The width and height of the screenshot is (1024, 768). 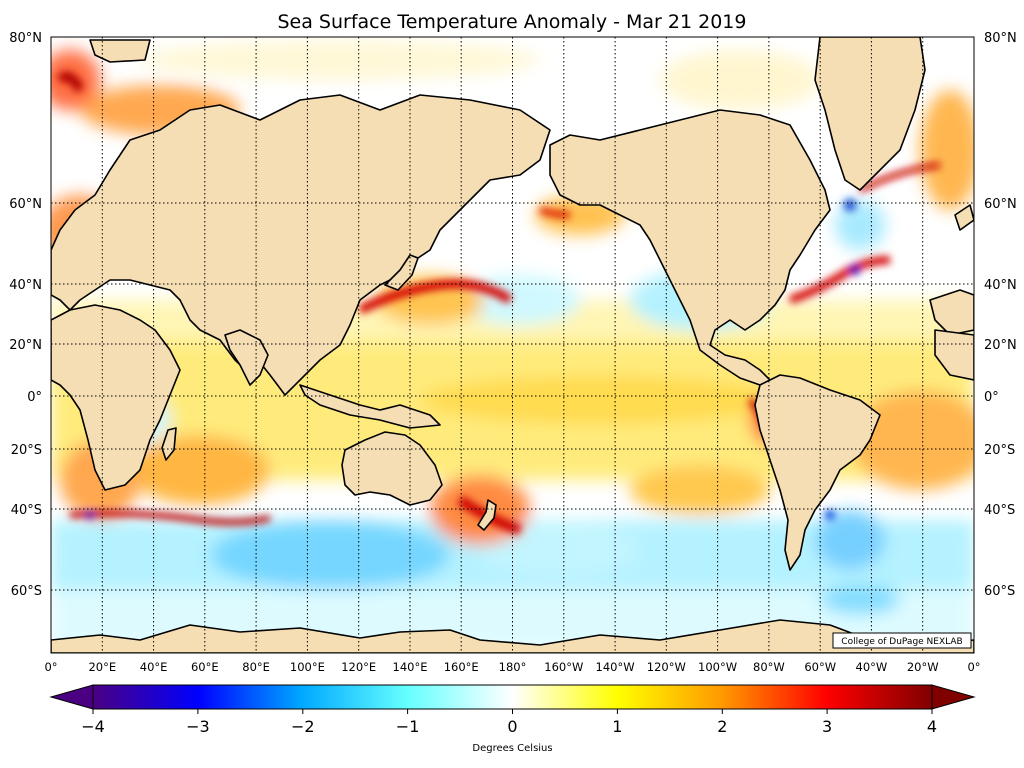 I want to click on lon-label: 120°E, so click(x=358, y=667).